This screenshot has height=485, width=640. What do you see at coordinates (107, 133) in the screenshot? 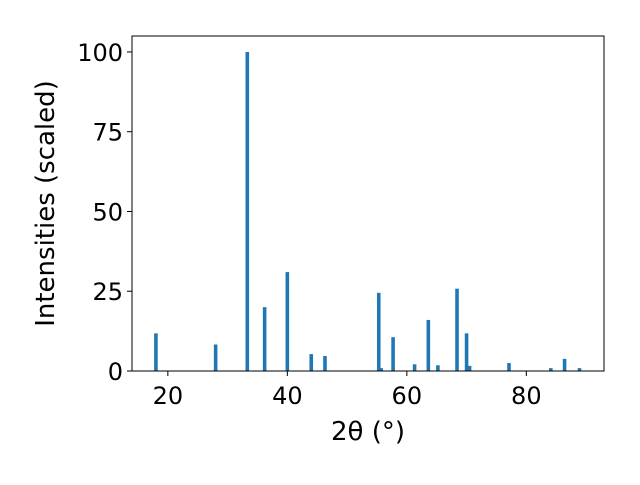
I see `y-tick-label: 75` at bounding box center [107, 133].